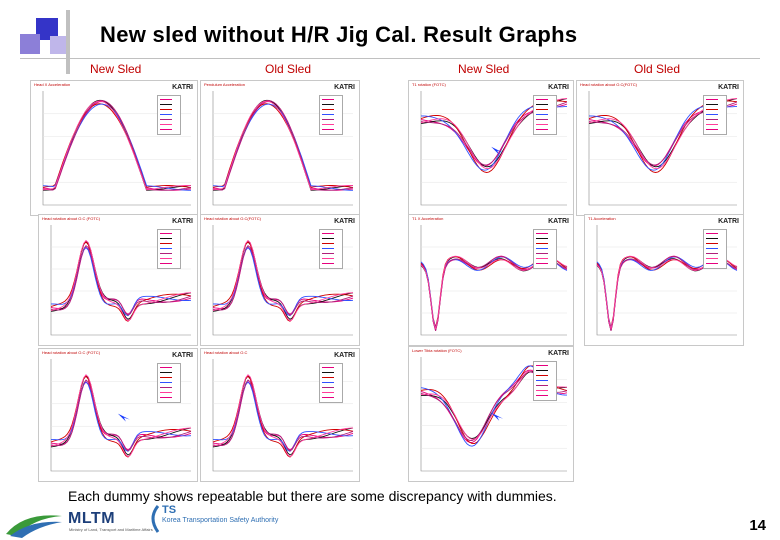 The image size is (780, 540). I want to click on graph-panel-3: T1 rotation (FOTC) KATRI, so click(491, 148).